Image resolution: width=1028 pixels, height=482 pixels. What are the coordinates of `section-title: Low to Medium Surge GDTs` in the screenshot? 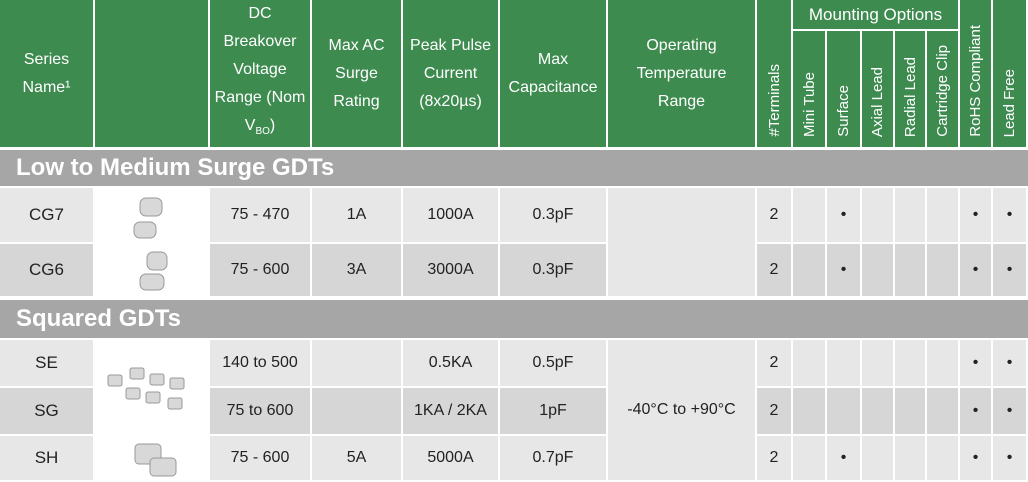 It's located at (514, 168).